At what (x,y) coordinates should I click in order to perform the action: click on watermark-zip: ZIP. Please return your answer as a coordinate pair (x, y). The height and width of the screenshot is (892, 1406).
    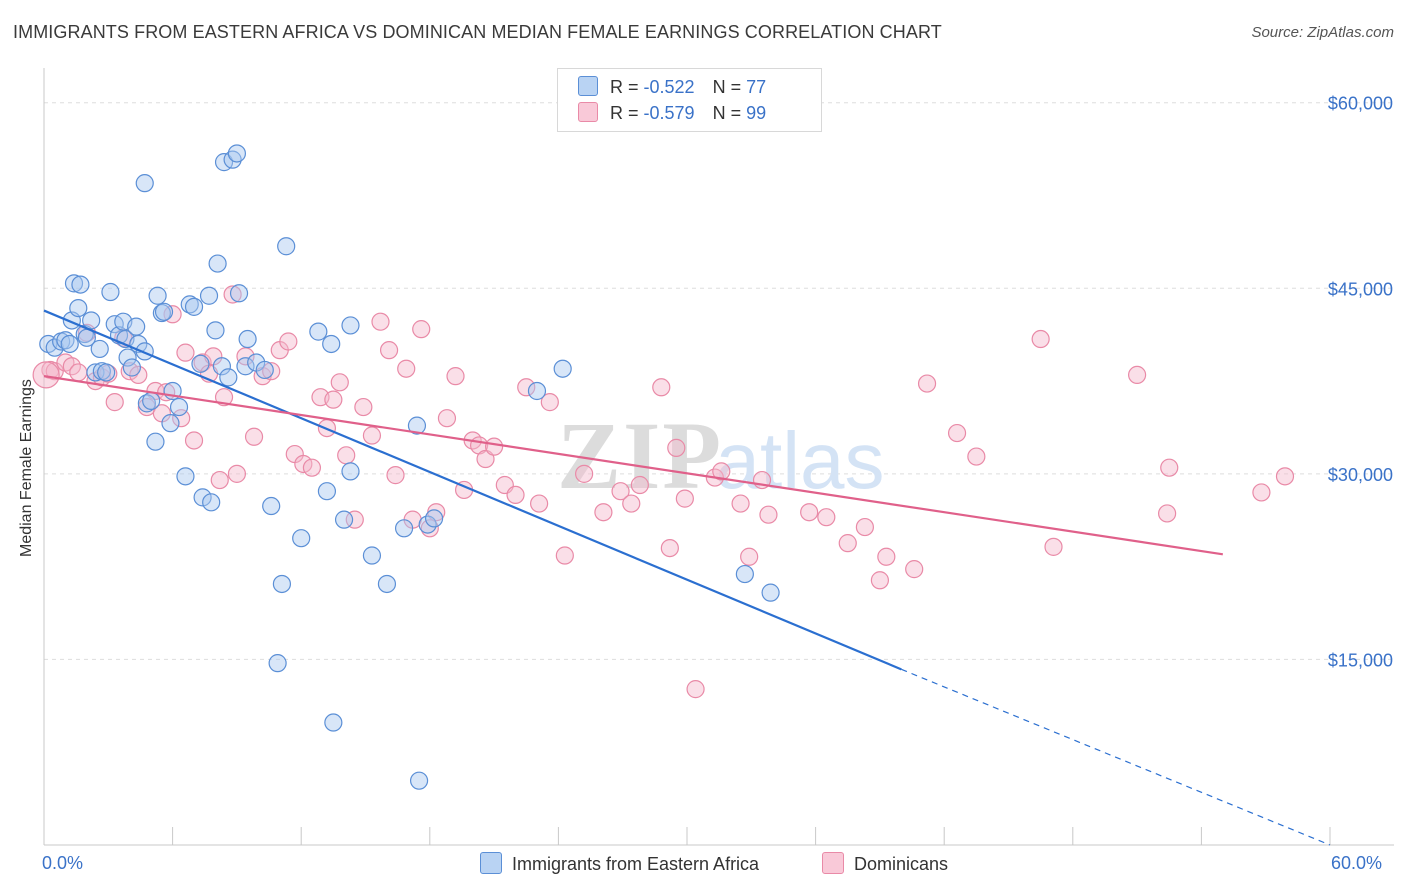
    Looking at the image, I should click on (640, 455).